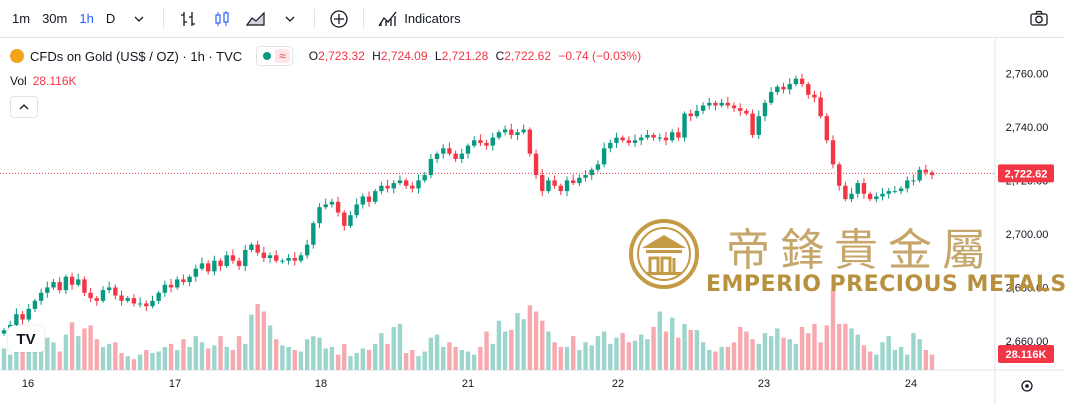 This screenshot has width=1065, height=404. What do you see at coordinates (55, 18) in the screenshot?
I see `timeframe-30m: 30m` at bounding box center [55, 18].